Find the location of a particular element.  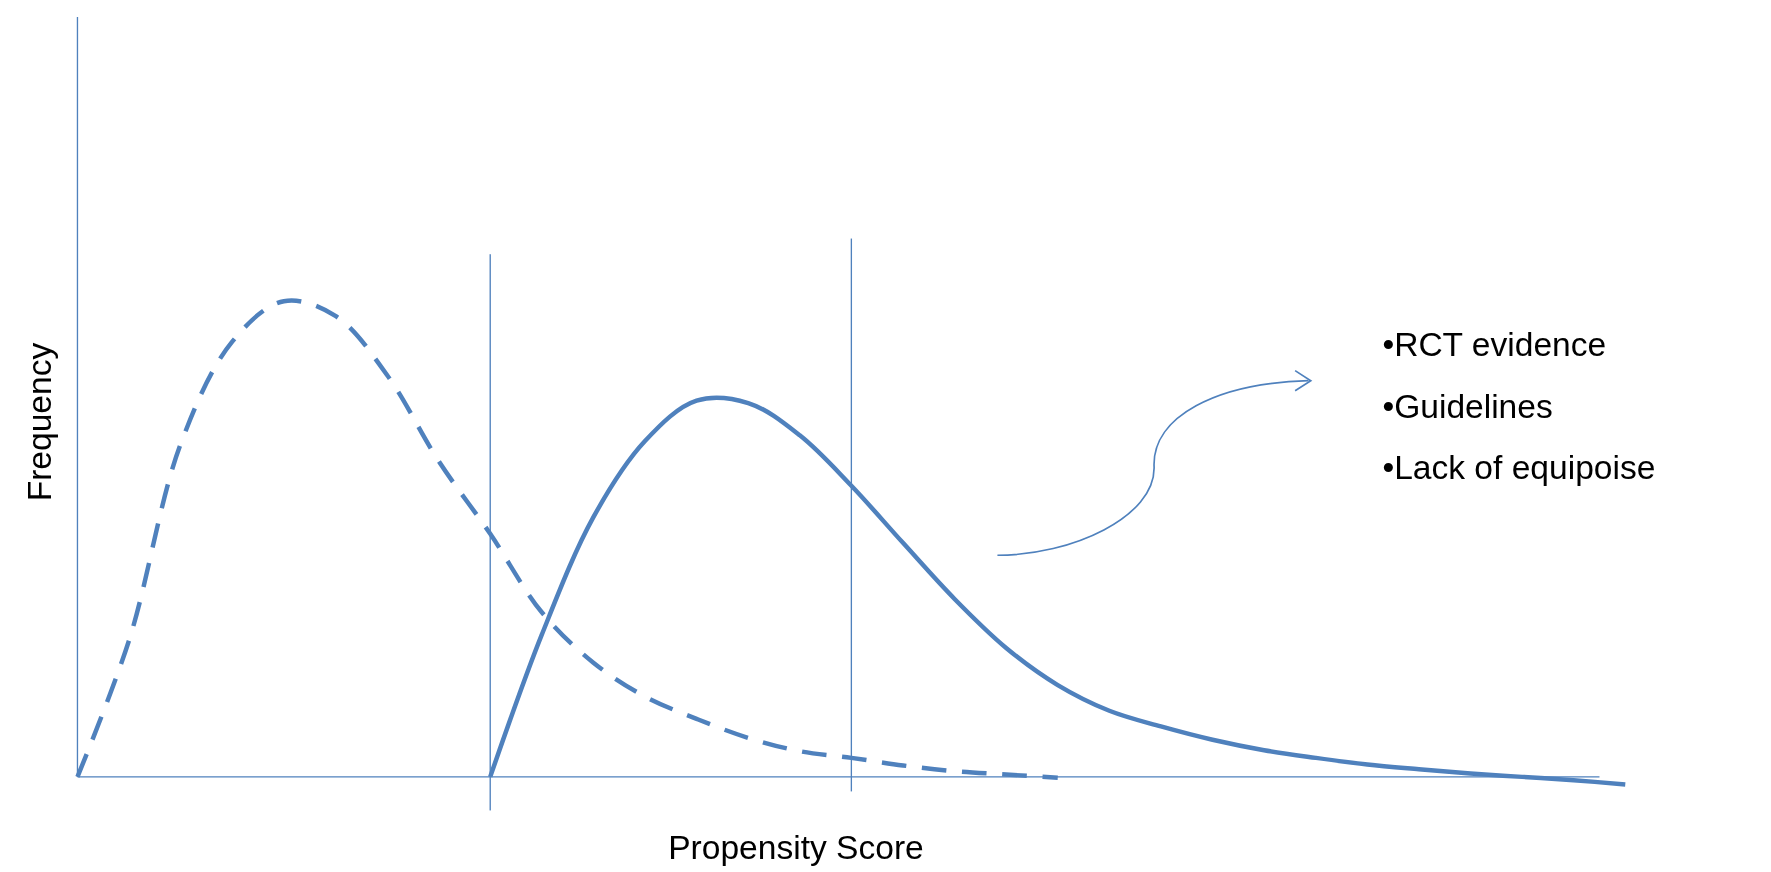

annotation: •RCT evidence is located at coordinates (1494, 345).